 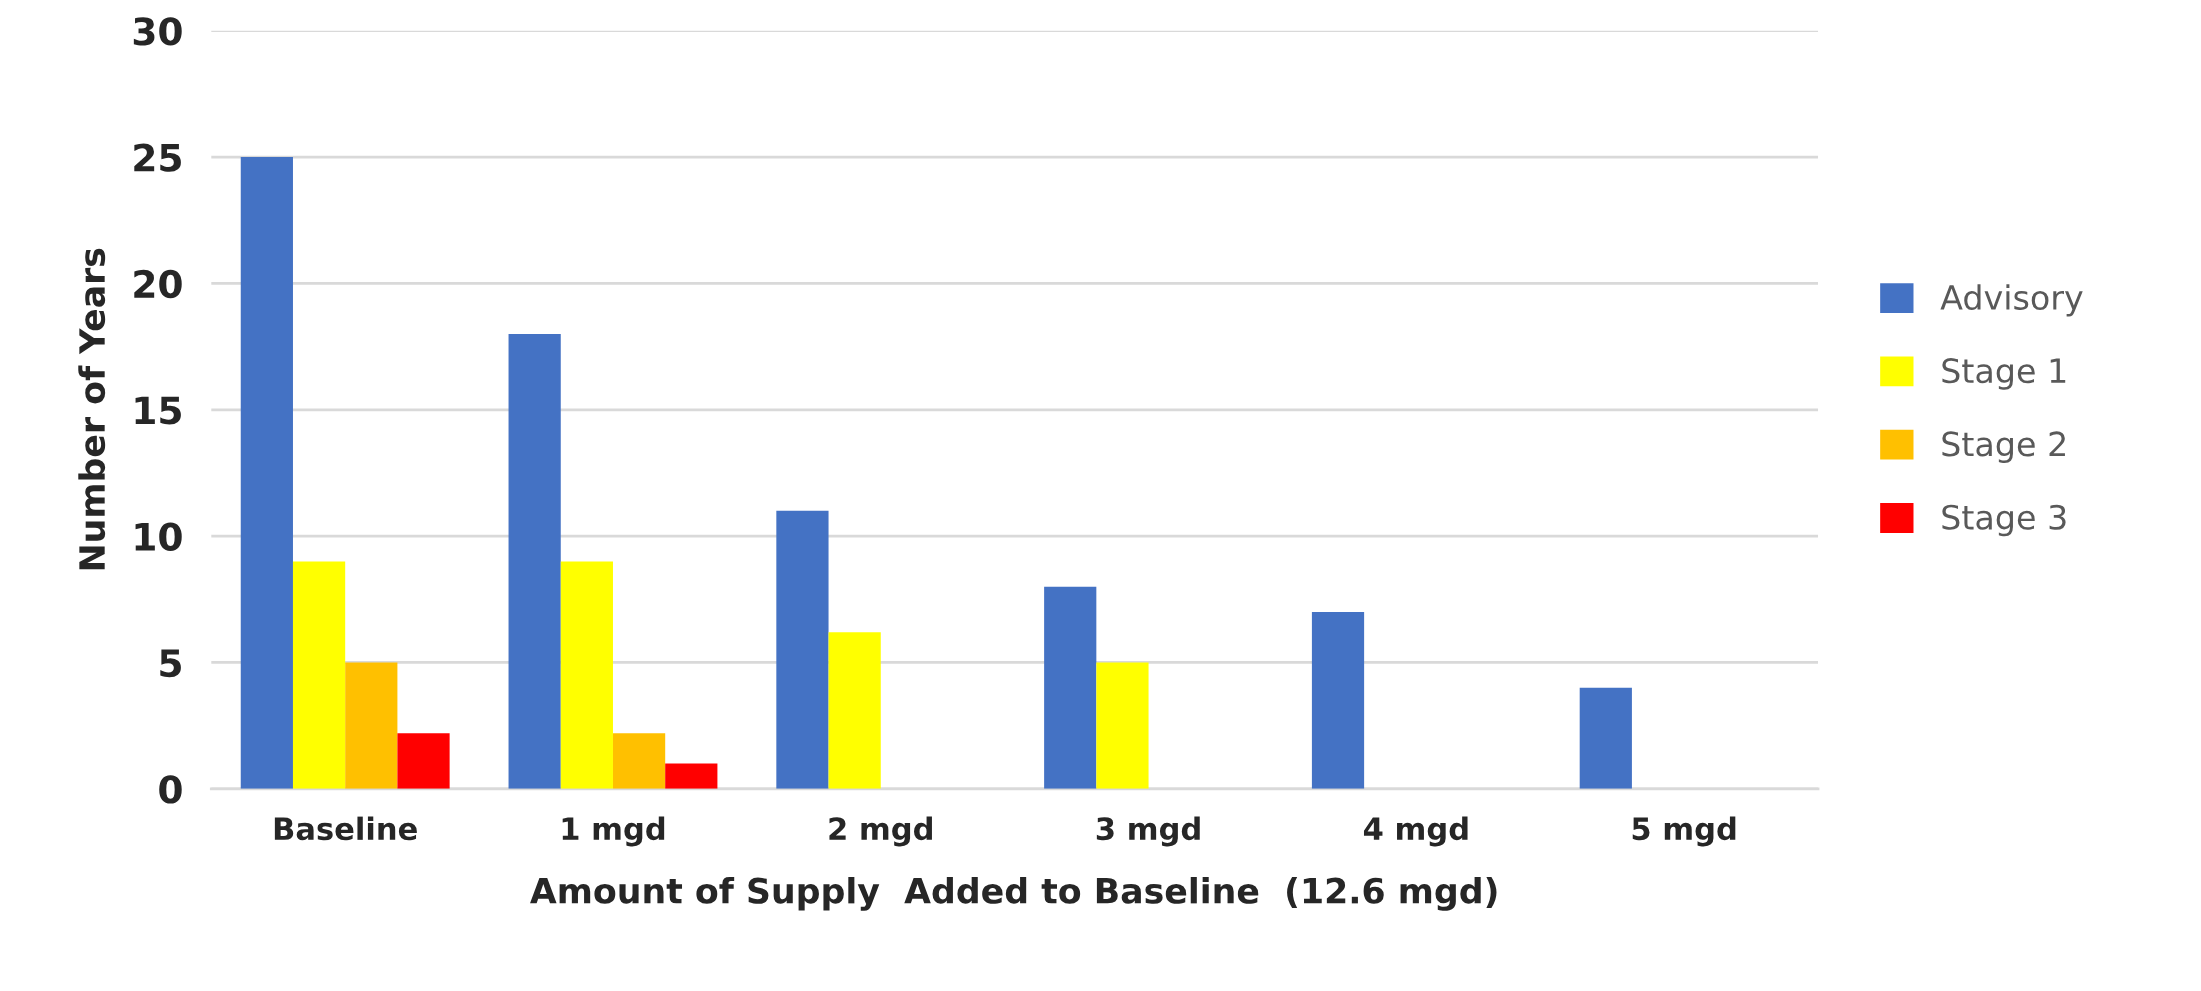 What do you see at coordinates (1148, 831) in the screenshot?
I see `x-tick-label: 3 mgd` at bounding box center [1148, 831].